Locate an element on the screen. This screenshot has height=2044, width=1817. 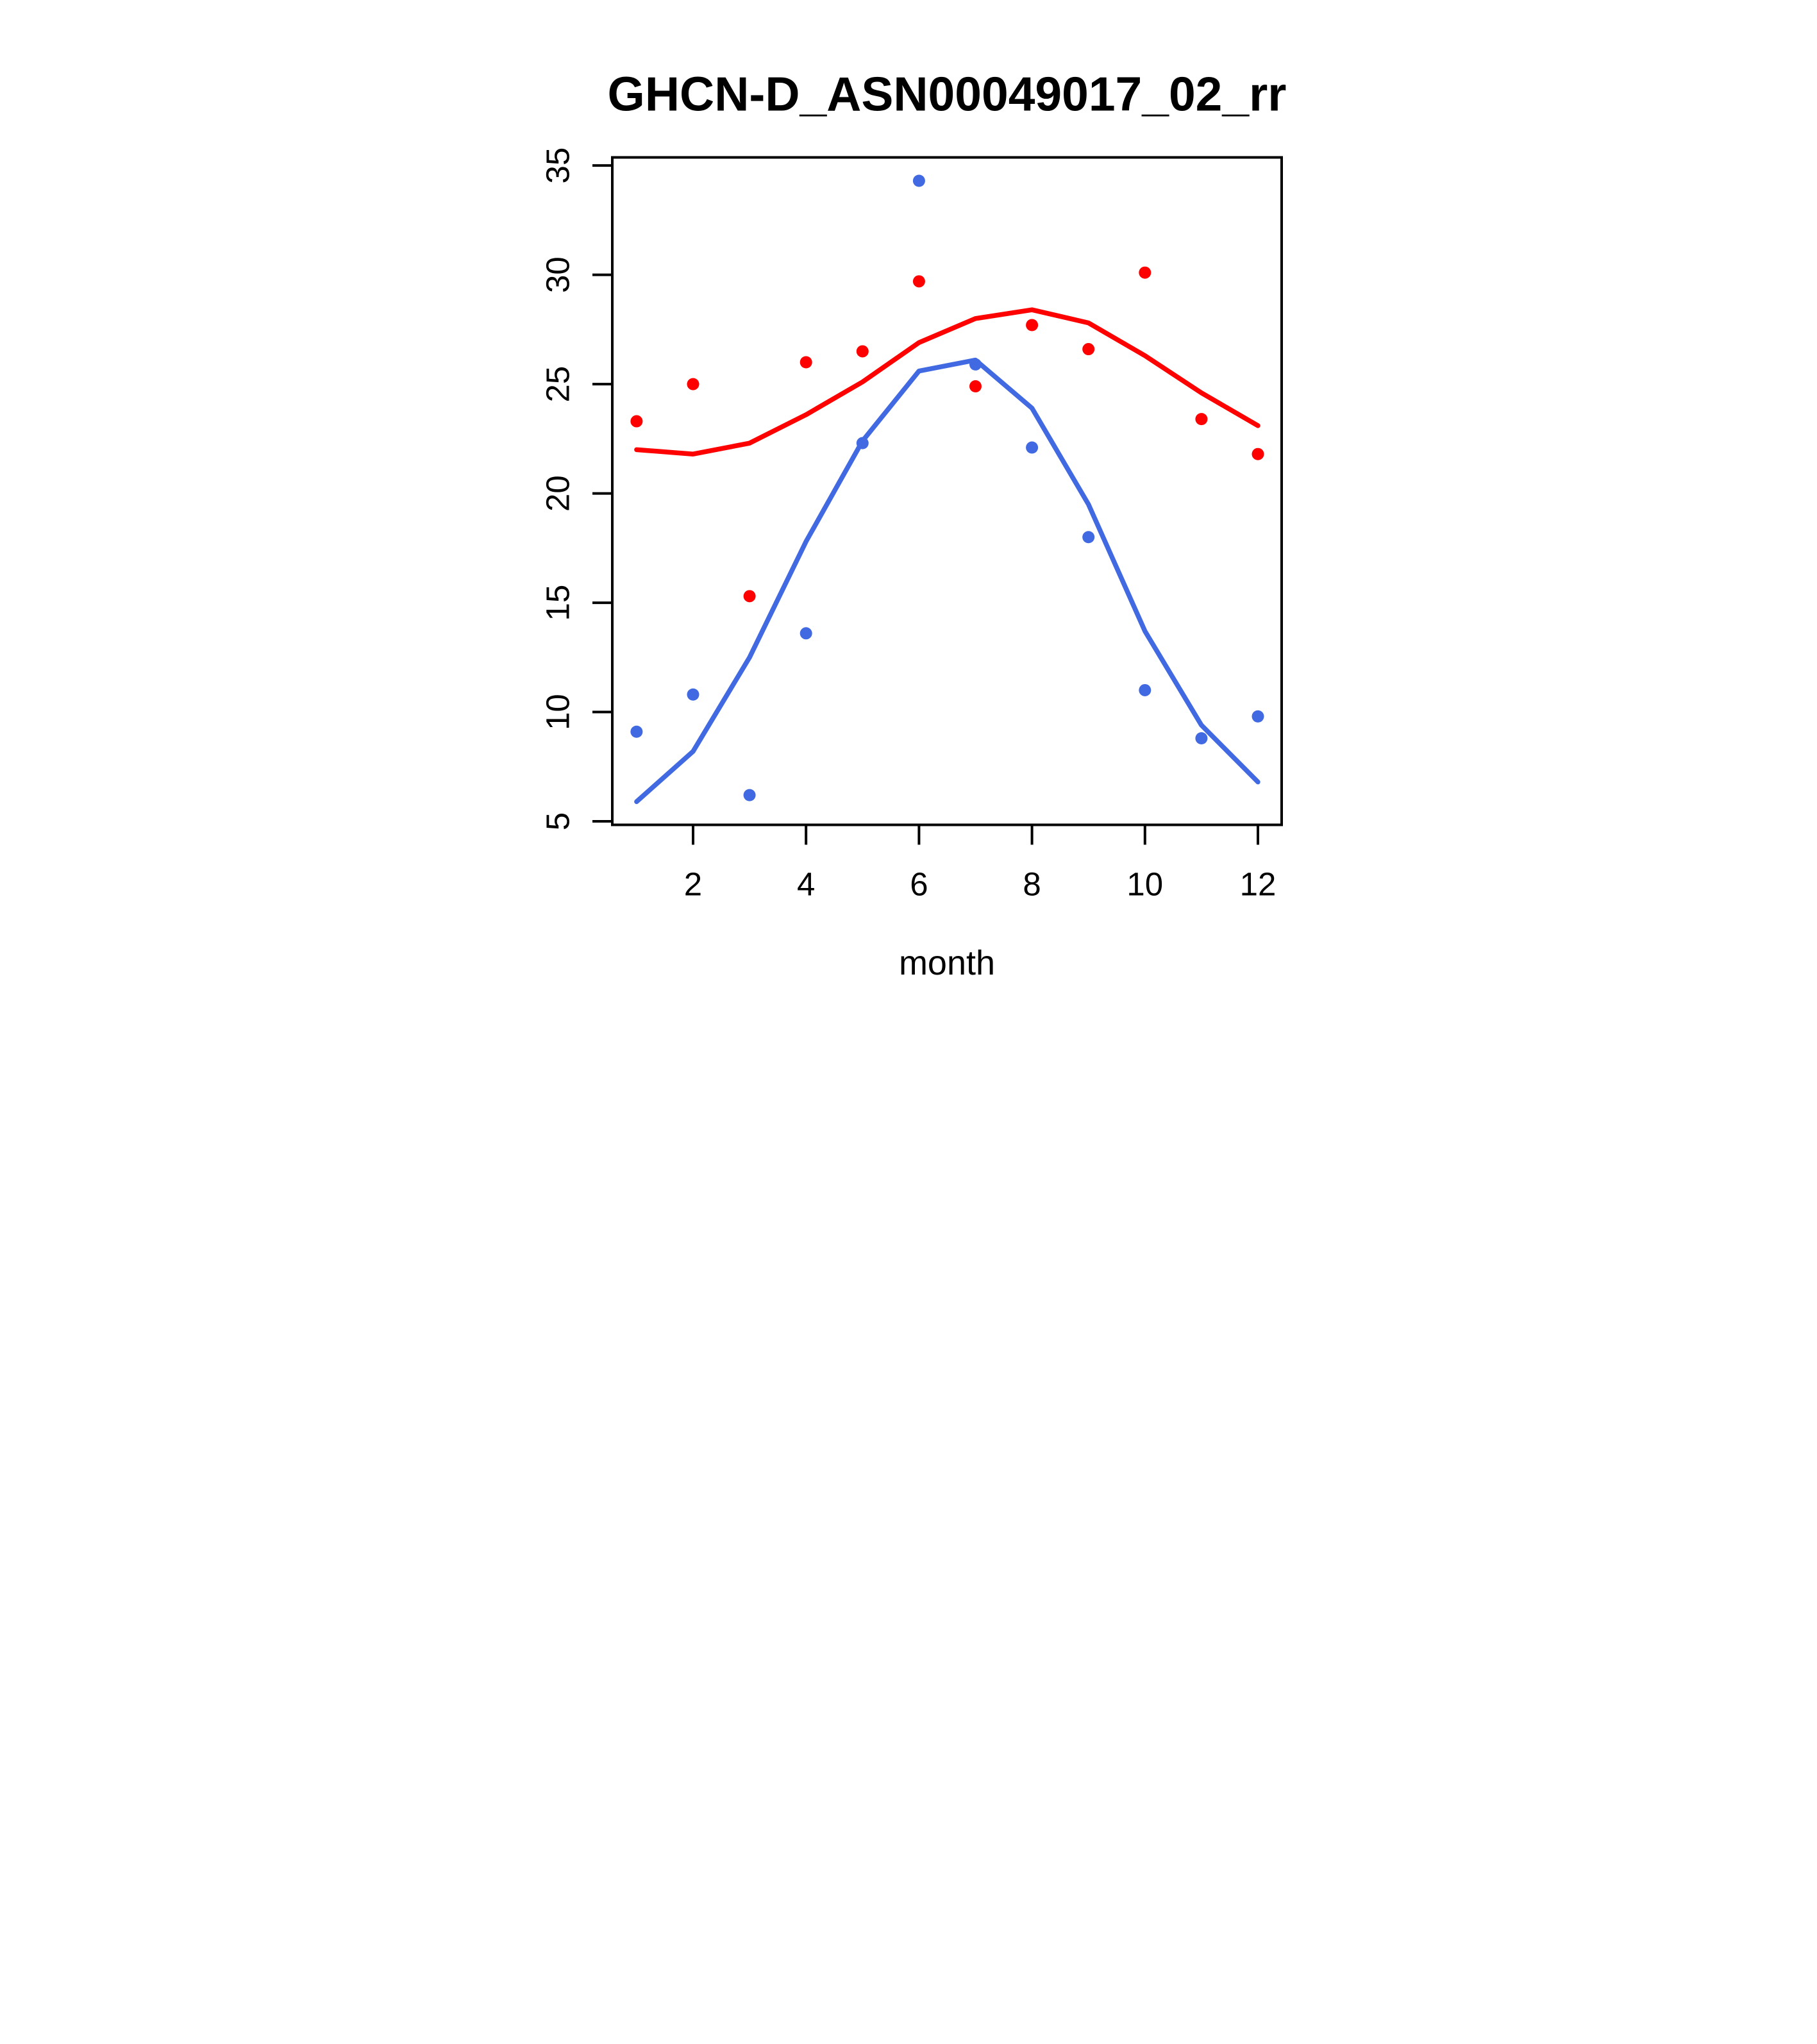
plot-border is located at coordinates (947, 491).